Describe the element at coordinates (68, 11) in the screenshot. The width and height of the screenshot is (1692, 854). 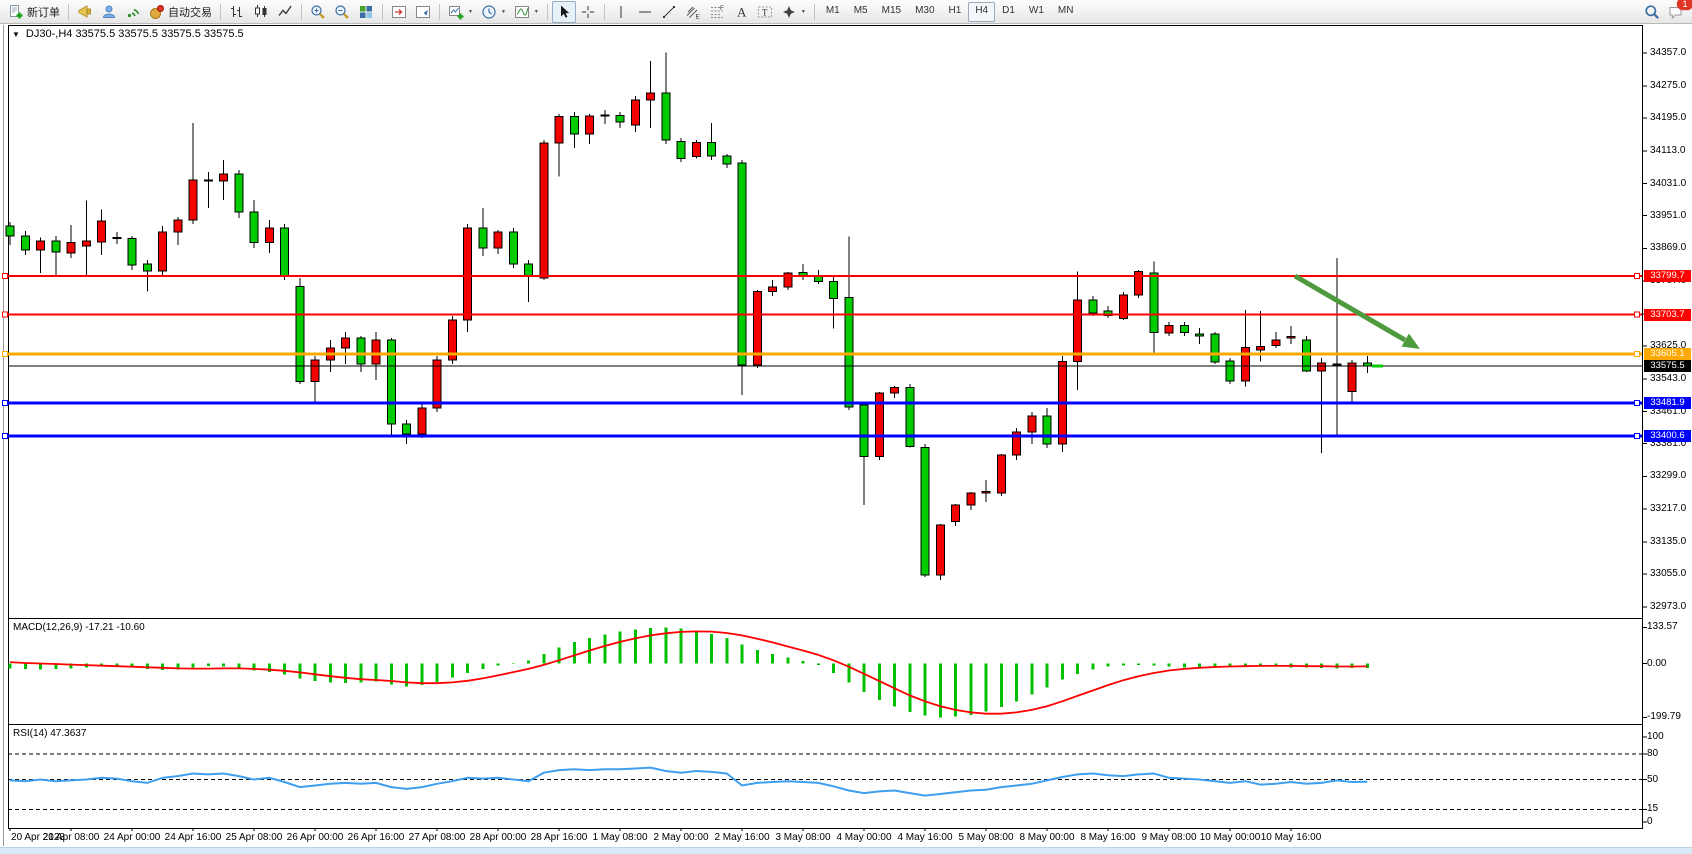
I see `toolbar-separator` at that location.